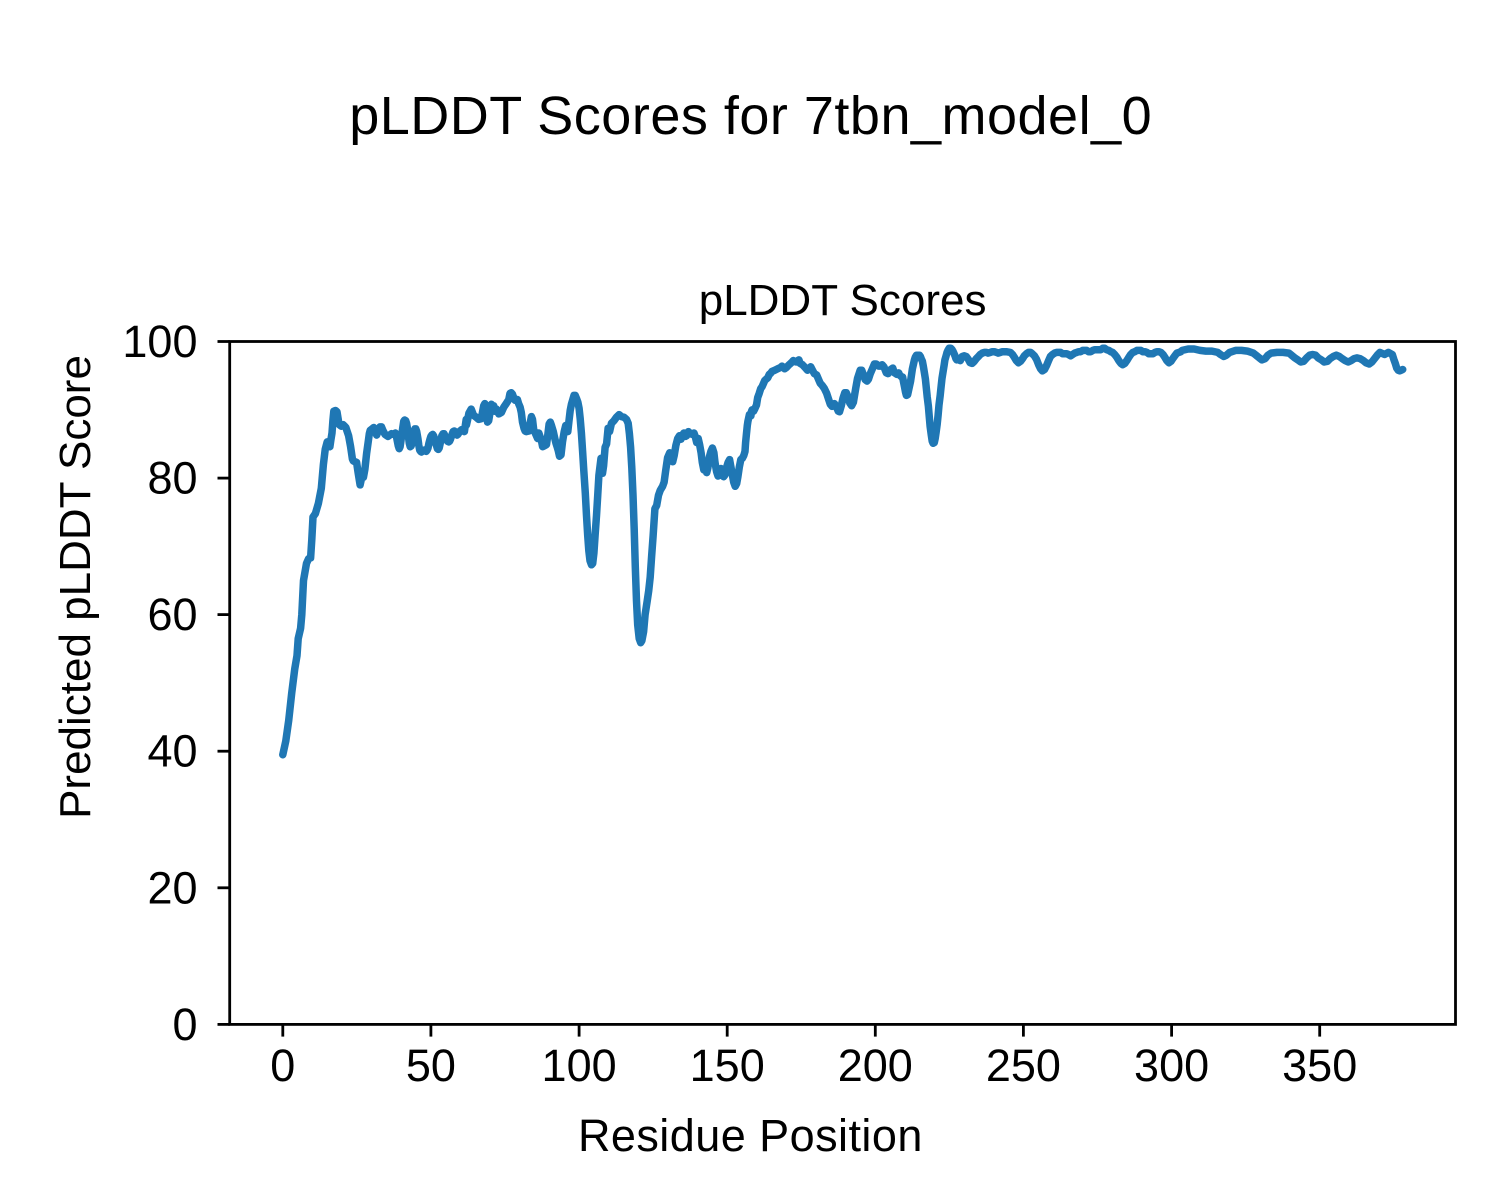  Describe the element at coordinates (172, 478) in the screenshot. I see `svg-text: 80` at that location.